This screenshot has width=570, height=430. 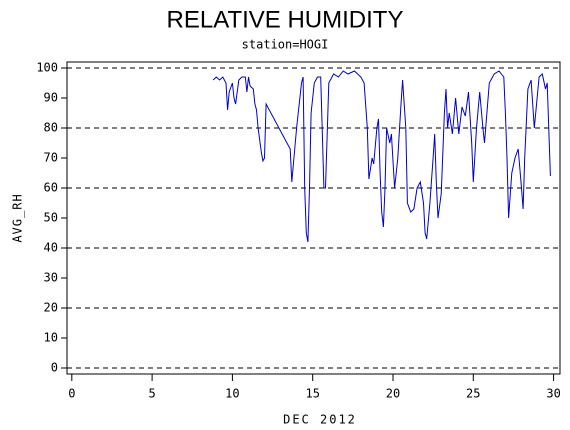 What do you see at coordinates (232, 394) in the screenshot?
I see `x-tick-label: 10` at bounding box center [232, 394].